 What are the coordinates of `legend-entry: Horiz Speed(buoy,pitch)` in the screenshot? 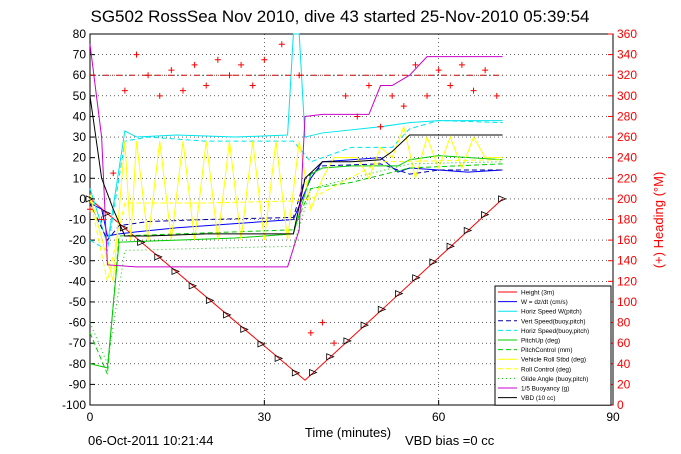 It's located at (555, 331).